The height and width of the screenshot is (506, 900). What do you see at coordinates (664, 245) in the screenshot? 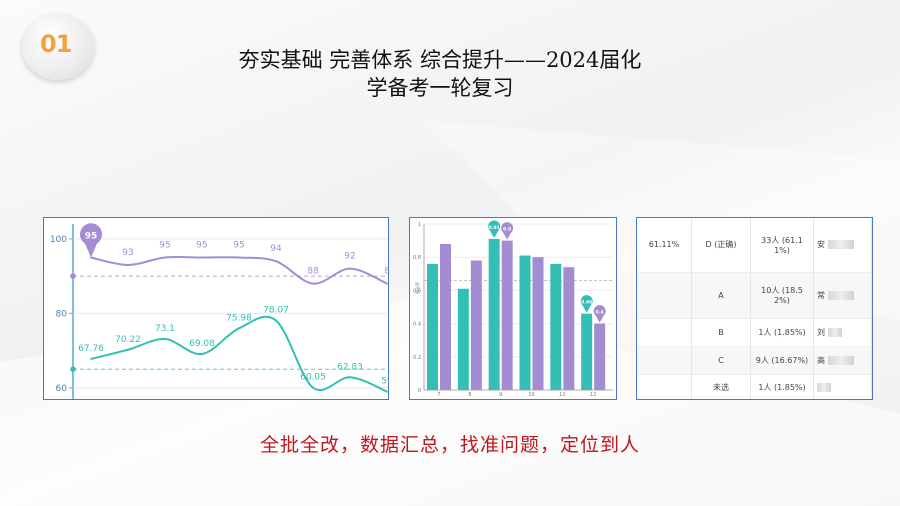
I see `correct-rate-cell: 61.11%` at bounding box center [664, 245].